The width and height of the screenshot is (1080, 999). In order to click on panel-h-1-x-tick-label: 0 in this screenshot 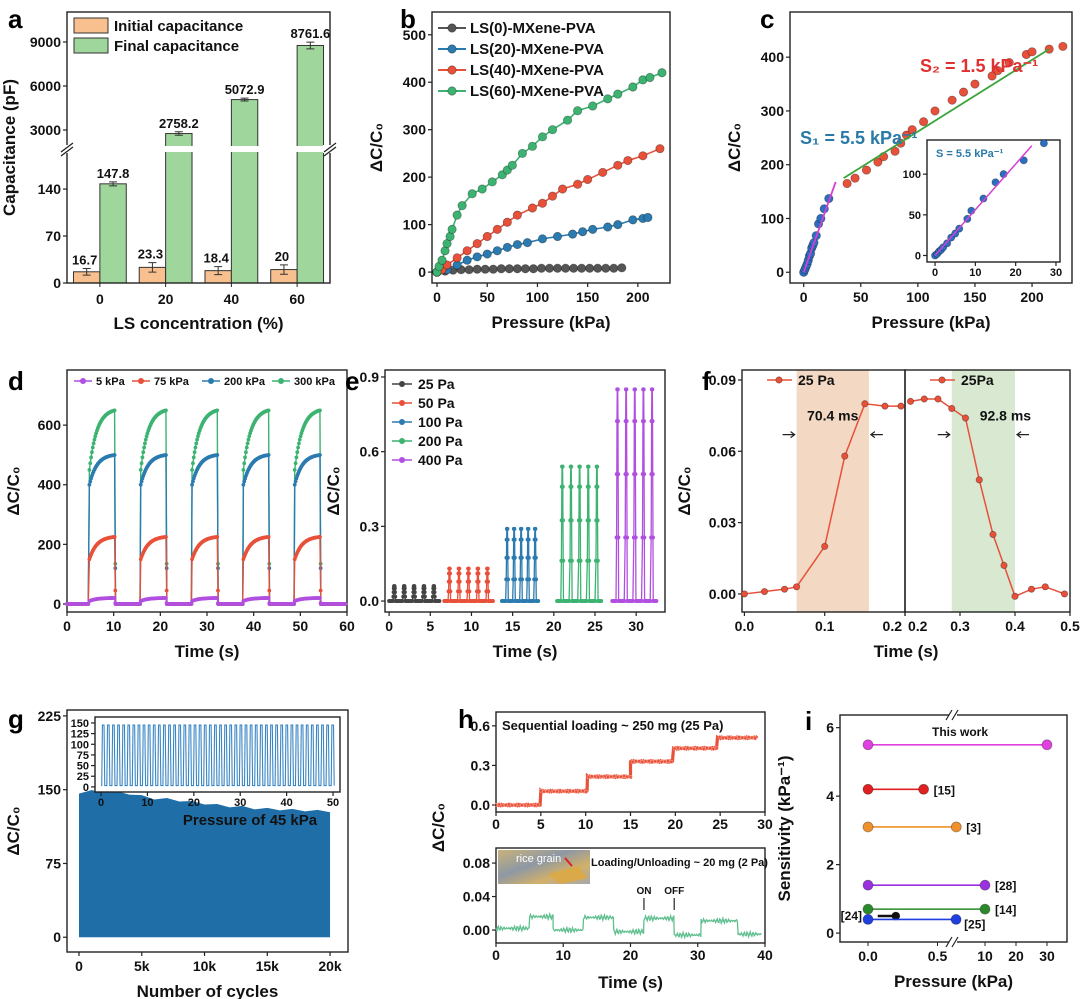, I will do `click(496, 824)`.